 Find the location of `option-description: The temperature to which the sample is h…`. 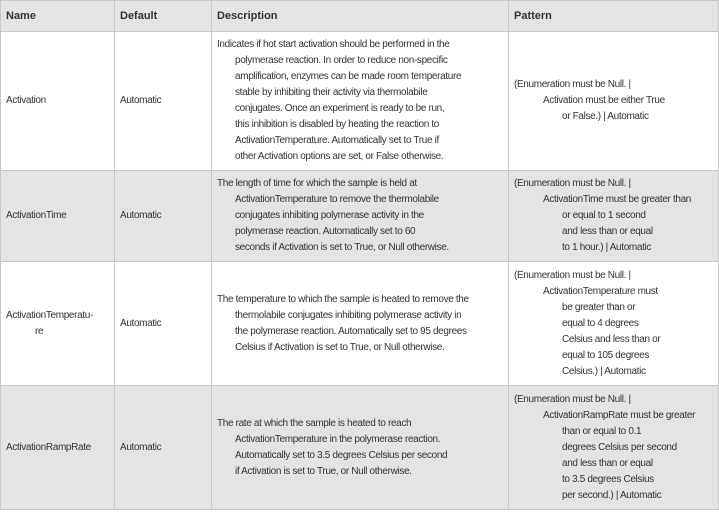

option-description: The temperature to which the sample is h… is located at coordinates (360, 323).